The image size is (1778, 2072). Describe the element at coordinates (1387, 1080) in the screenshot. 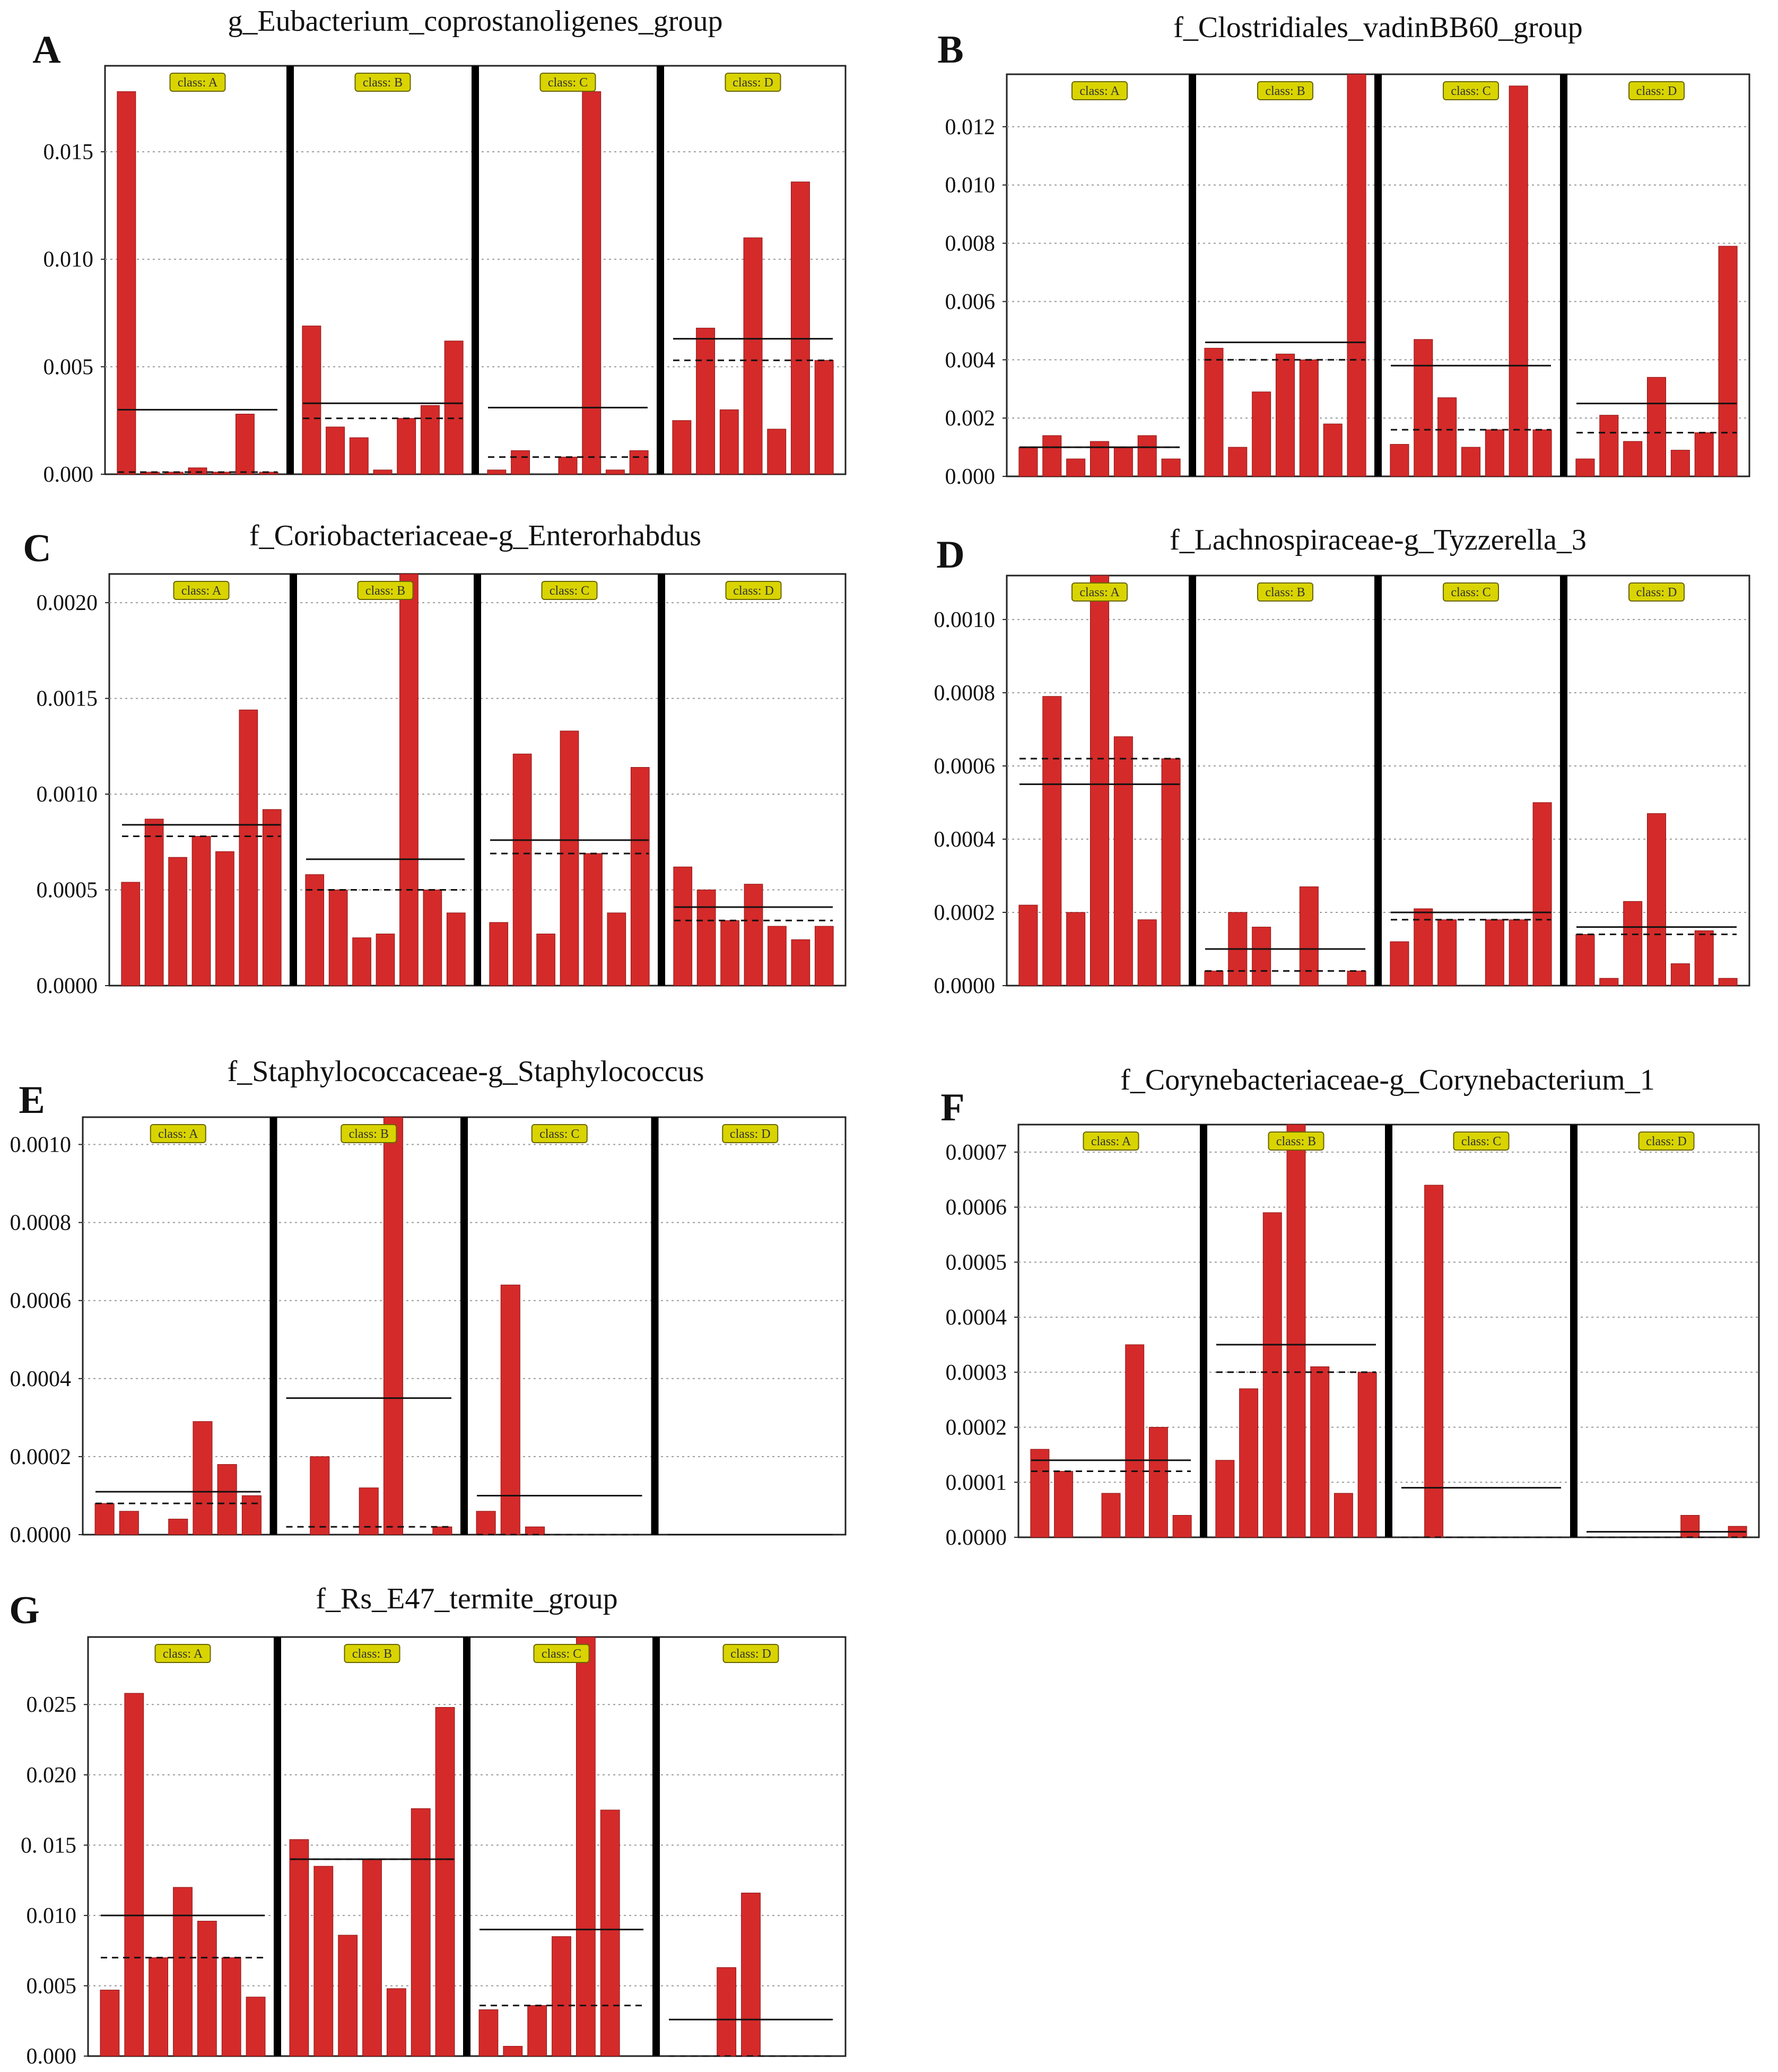

I see `panel-title: f_Corynebacteriaceae-g_Corynebacterium_1` at that location.